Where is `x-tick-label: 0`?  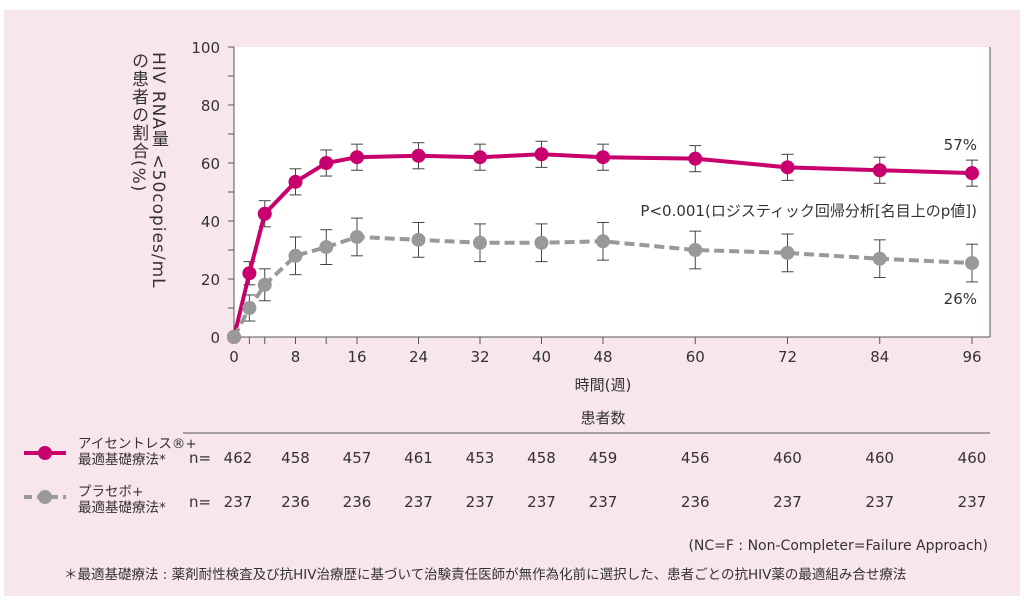
x-tick-label: 0 is located at coordinates (234, 357).